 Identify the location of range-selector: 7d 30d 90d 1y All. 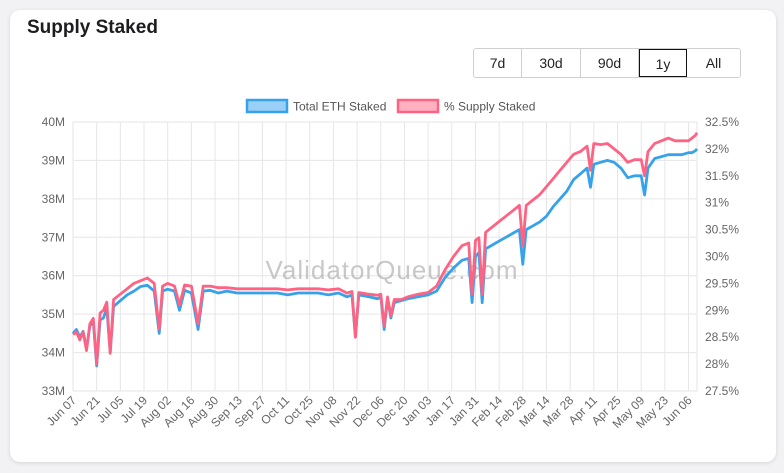
(607, 63).